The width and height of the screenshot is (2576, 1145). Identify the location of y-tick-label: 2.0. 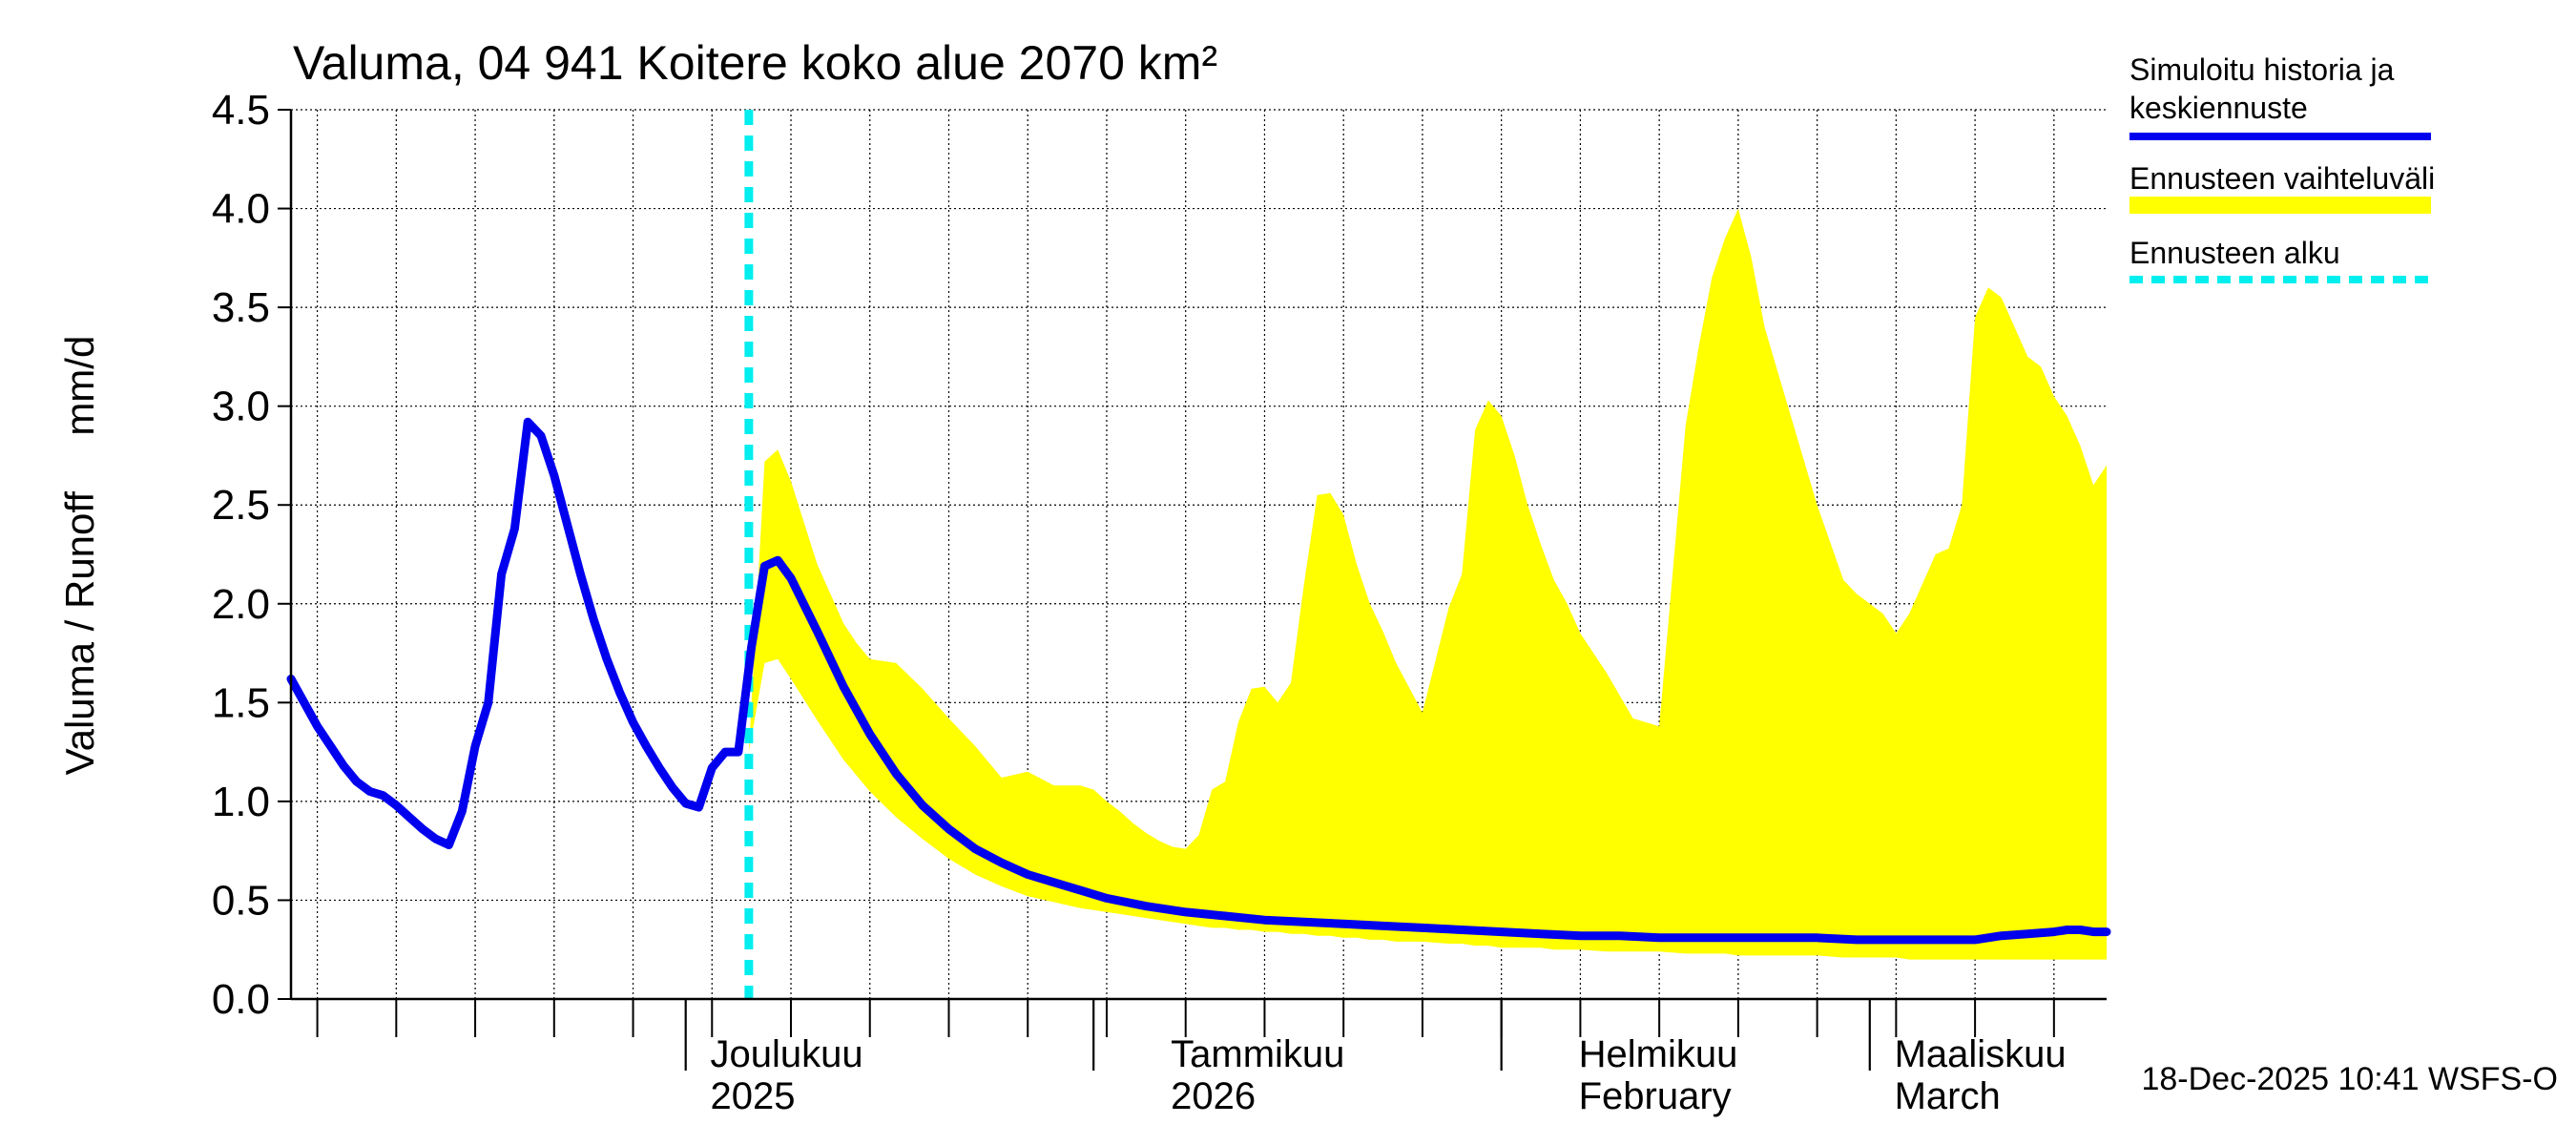
(241, 604).